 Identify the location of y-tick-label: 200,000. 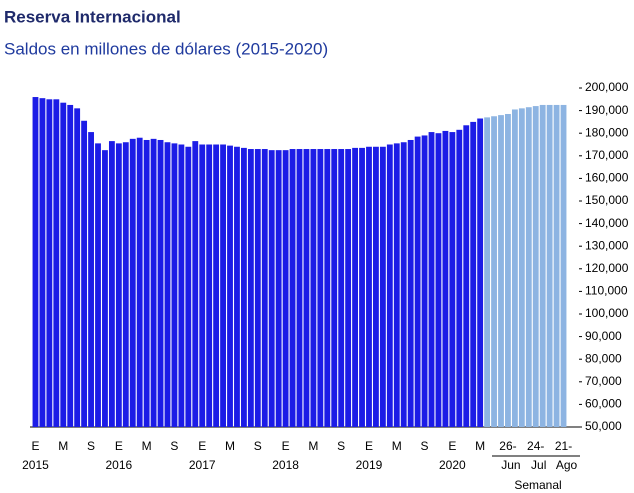
(607, 87).